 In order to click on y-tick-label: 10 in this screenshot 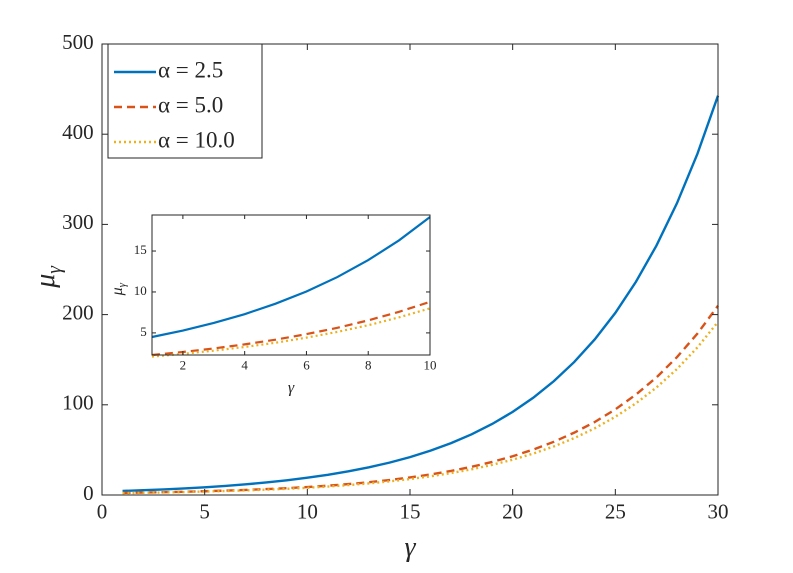, I will do `click(140, 290)`.